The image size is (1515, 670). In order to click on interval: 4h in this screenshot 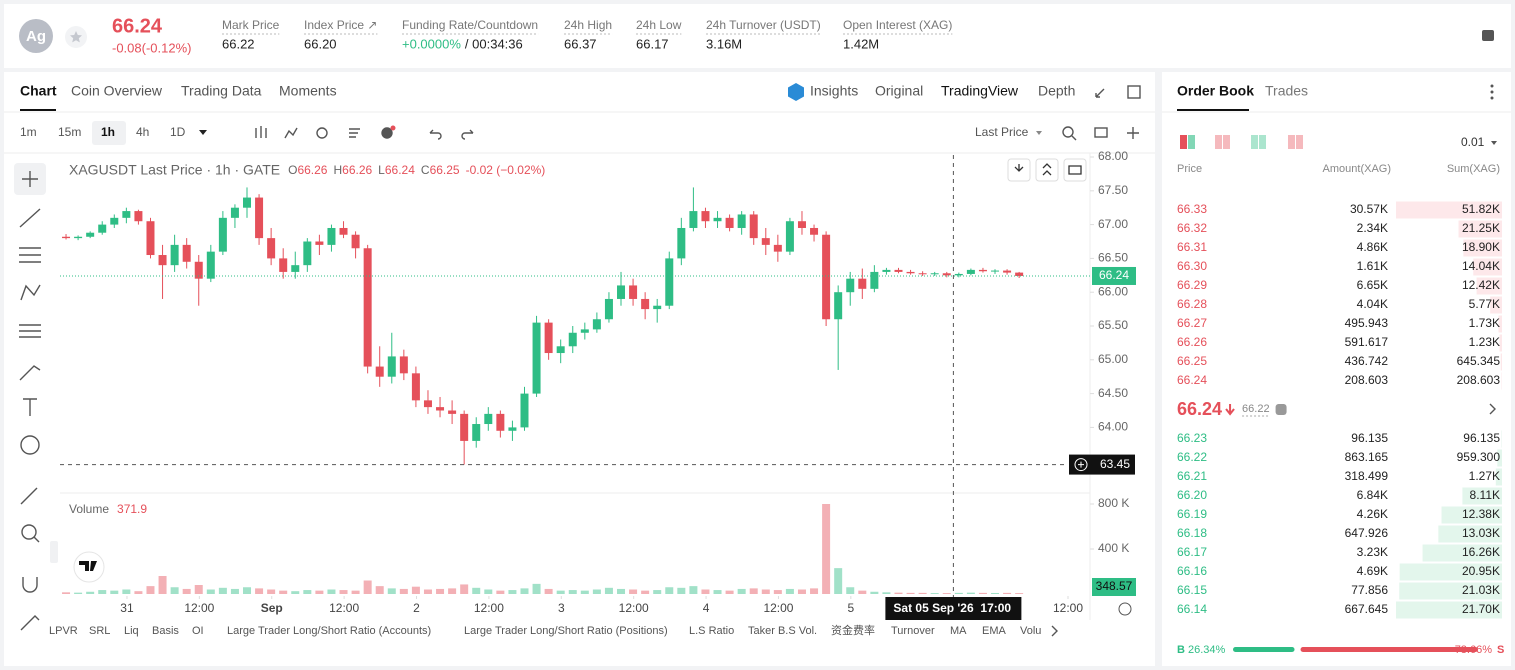, I will do `click(142, 132)`.